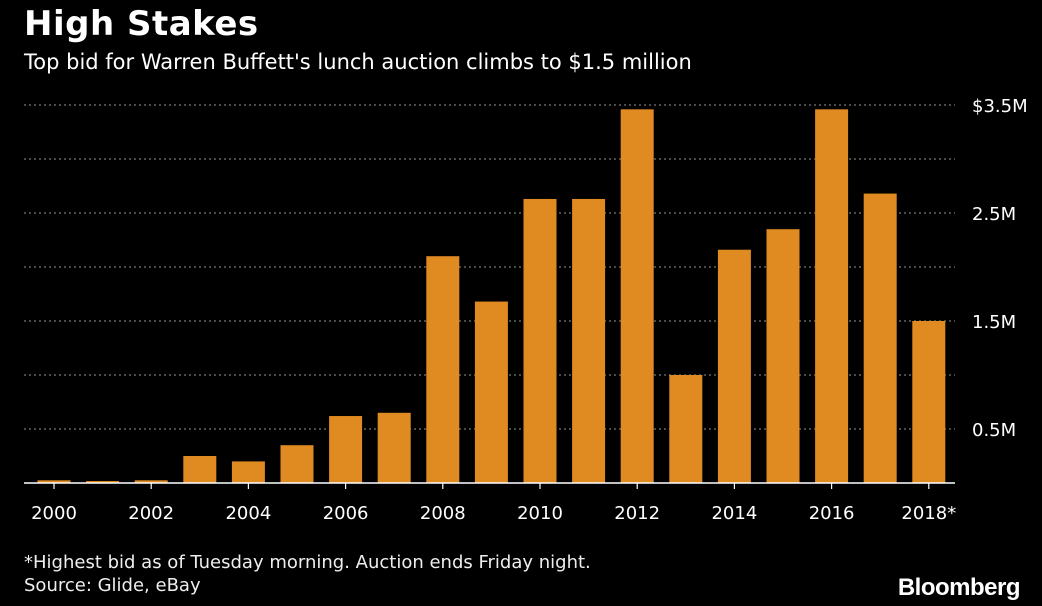  I want to click on y-tick-label: 1.5M, so click(994, 322).